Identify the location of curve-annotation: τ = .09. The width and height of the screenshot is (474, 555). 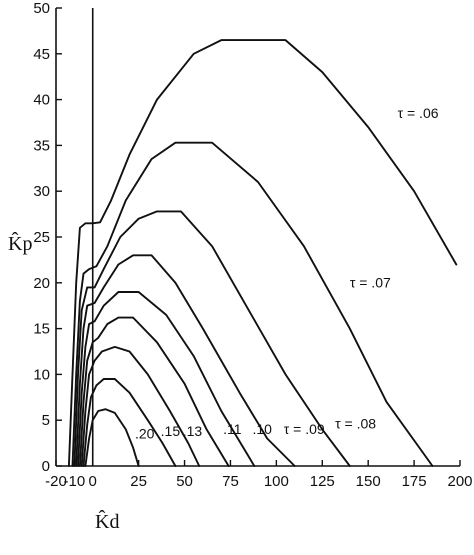
(304, 429).